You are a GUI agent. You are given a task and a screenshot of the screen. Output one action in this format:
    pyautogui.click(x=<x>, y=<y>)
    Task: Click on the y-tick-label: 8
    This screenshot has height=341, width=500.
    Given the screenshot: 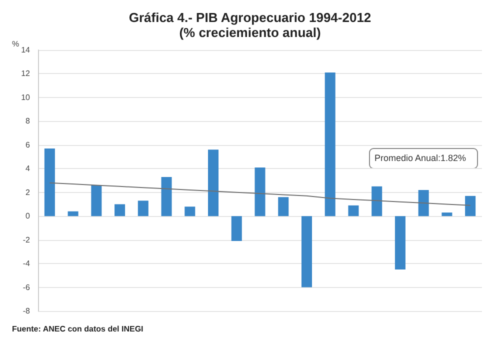 What is the action you would take?
    pyautogui.click(x=28, y=121)
    